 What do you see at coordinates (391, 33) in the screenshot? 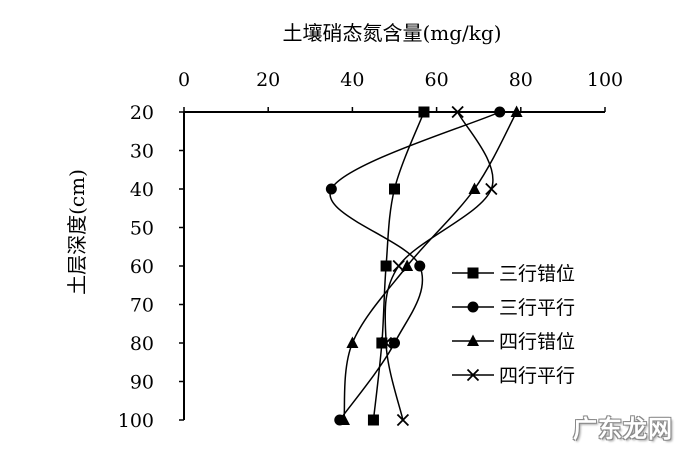
I see `x-axis-title: 土壤硝态氮含量(mg/kg)` at bounding box center [391, 33].